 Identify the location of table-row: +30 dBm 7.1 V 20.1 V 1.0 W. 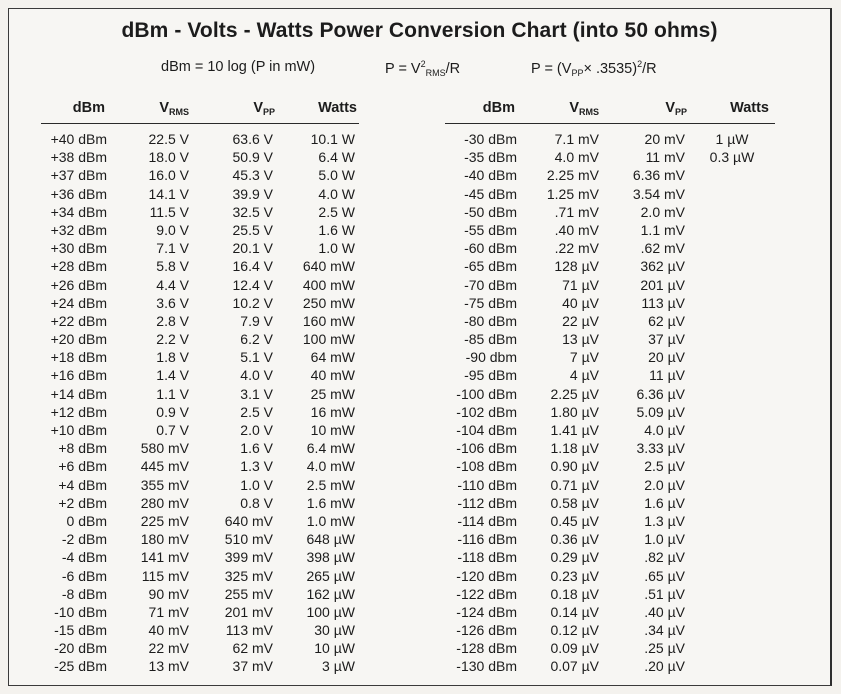
(200, 249).